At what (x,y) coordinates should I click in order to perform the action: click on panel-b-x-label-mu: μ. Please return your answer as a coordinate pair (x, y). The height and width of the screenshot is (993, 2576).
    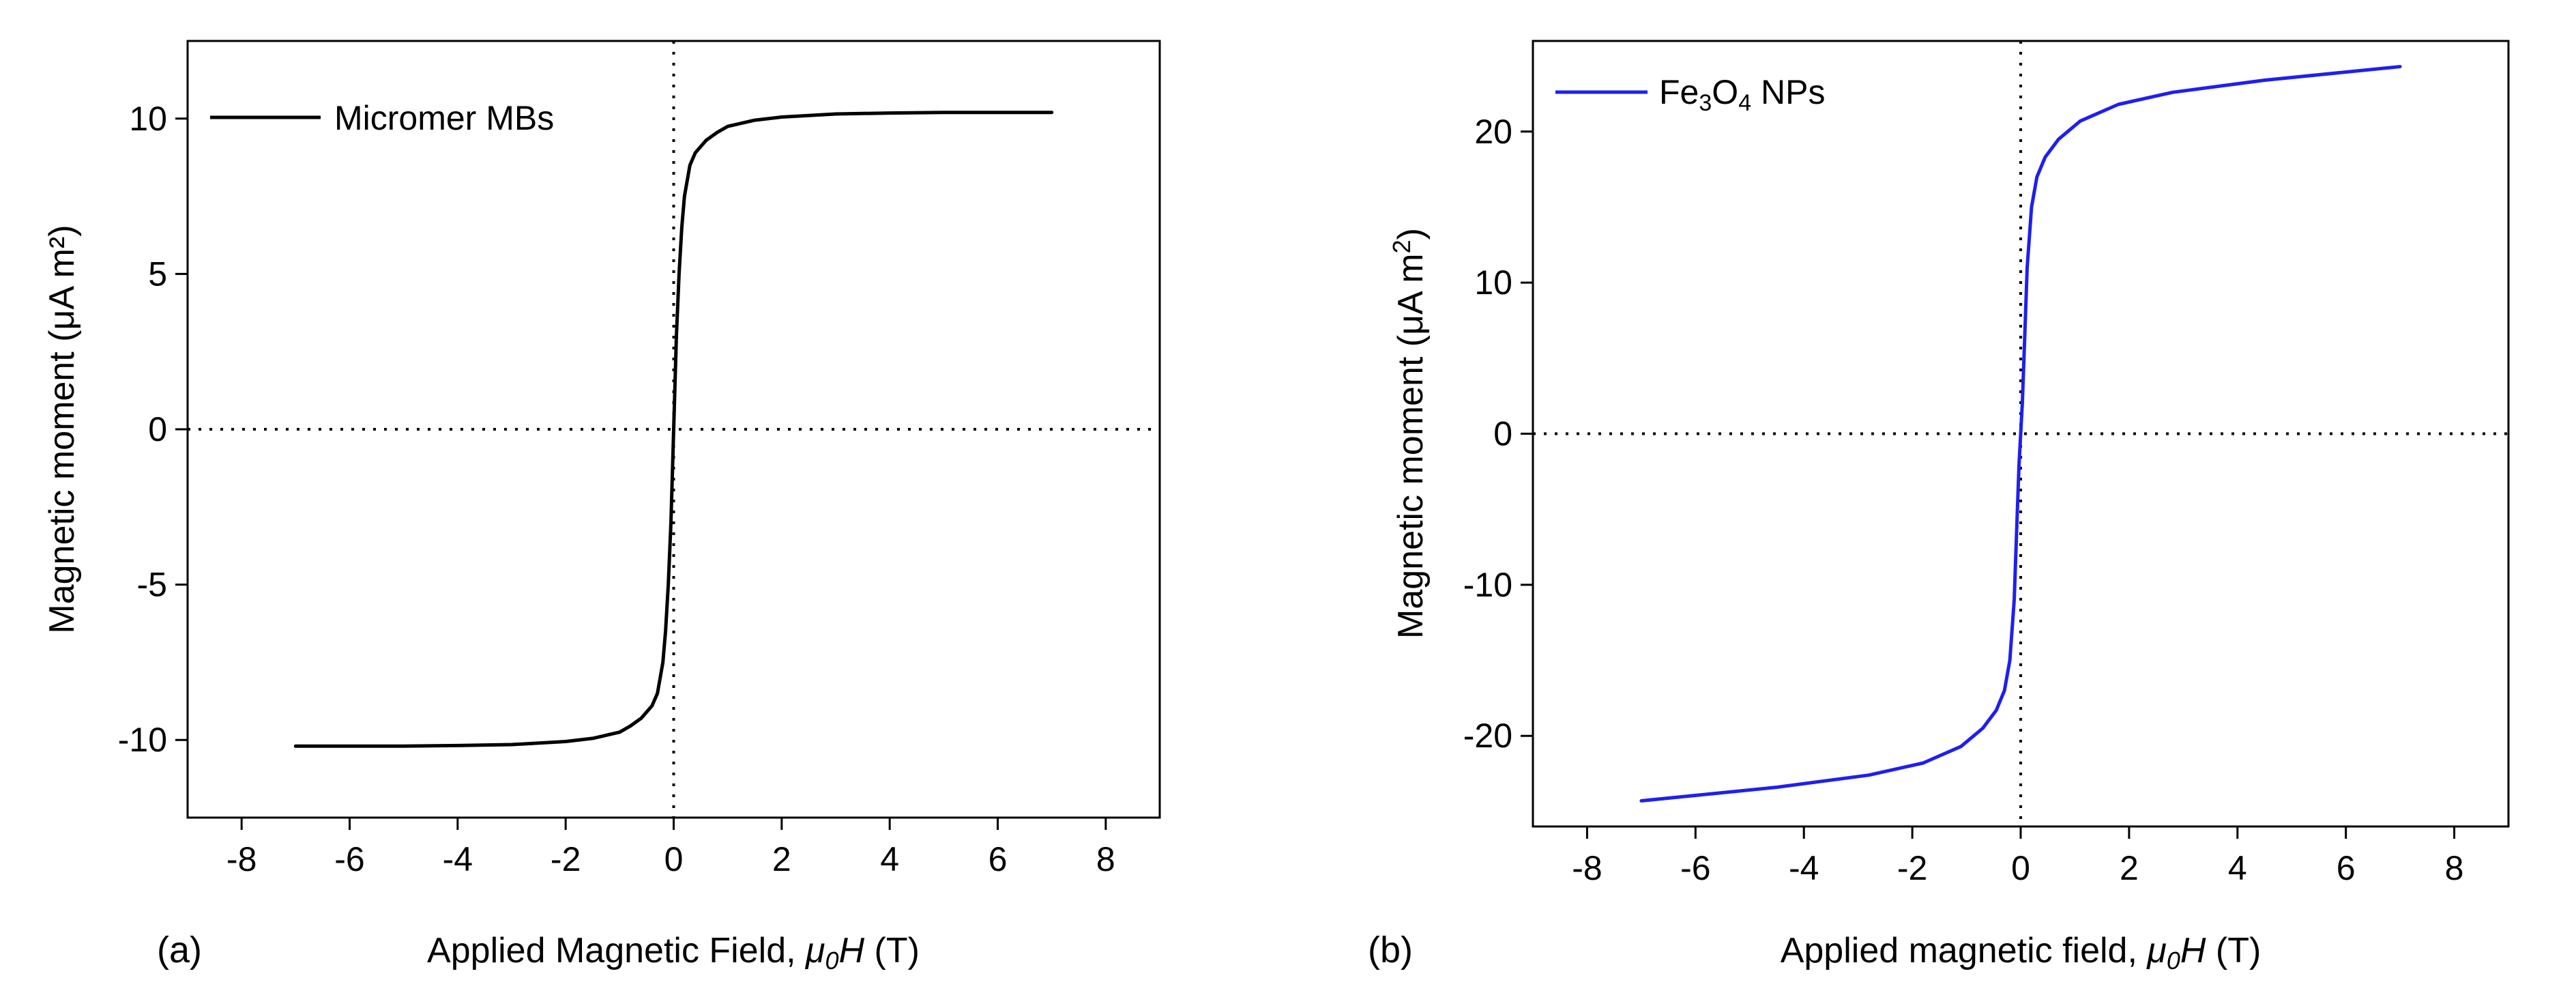
    Looking at the image, I should click on (2156, 950).